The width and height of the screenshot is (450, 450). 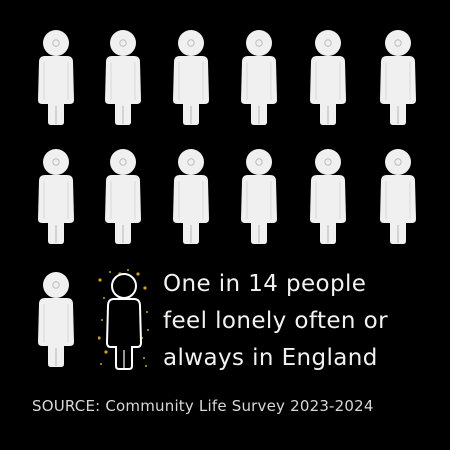 What do you see at coordinates (265, 284) in the screenshot?
I see `headline-line-1: One in 14 people` at bounding box center [265, 284].